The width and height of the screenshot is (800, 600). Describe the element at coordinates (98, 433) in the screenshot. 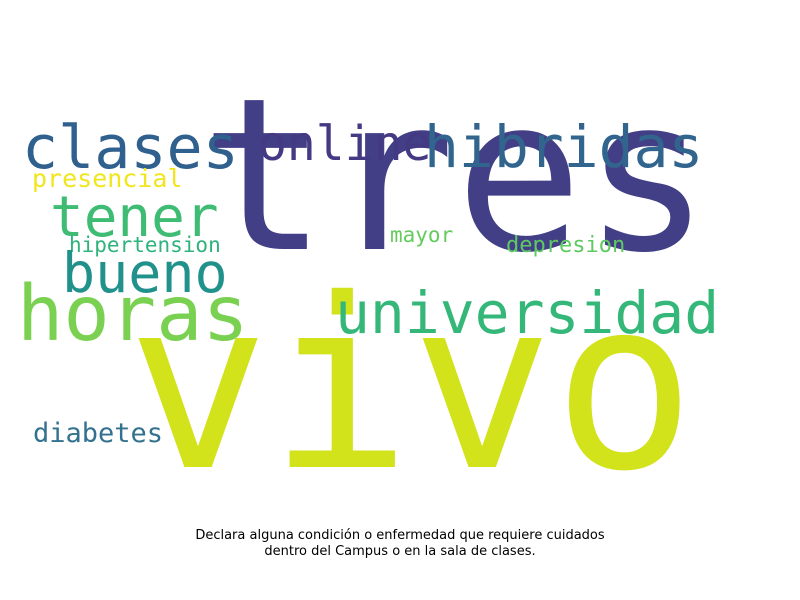

I see `word-diabetes: diabetes` at that location.